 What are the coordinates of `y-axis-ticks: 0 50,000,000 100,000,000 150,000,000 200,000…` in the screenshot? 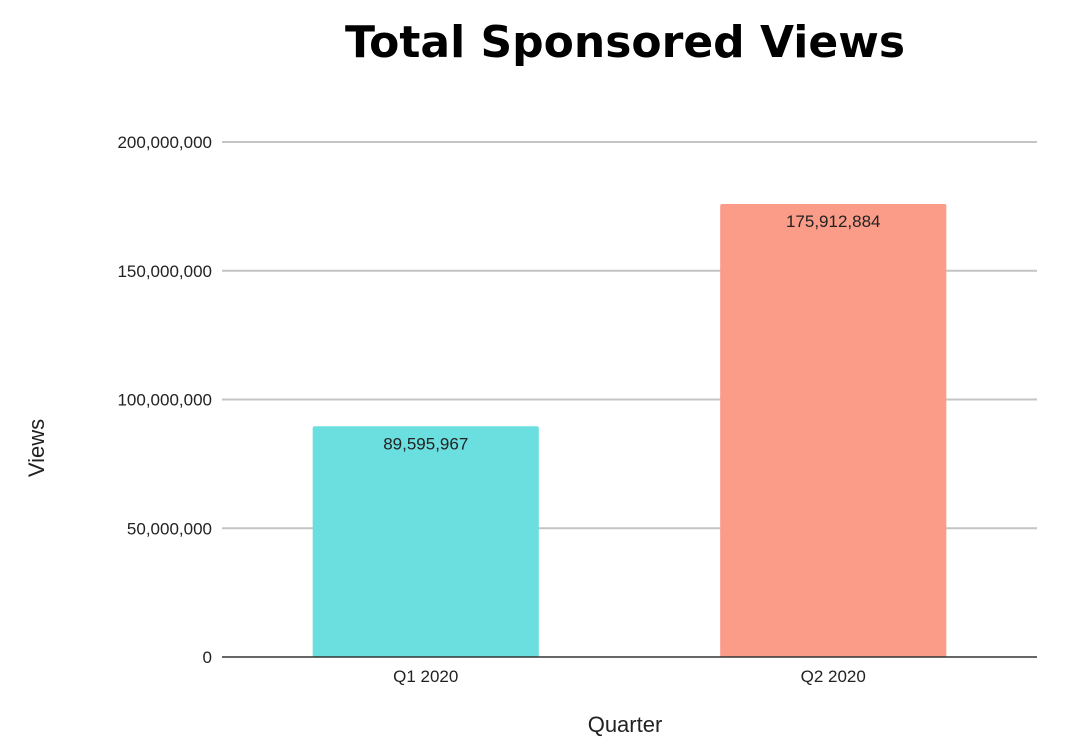 It's located at (164, 400).